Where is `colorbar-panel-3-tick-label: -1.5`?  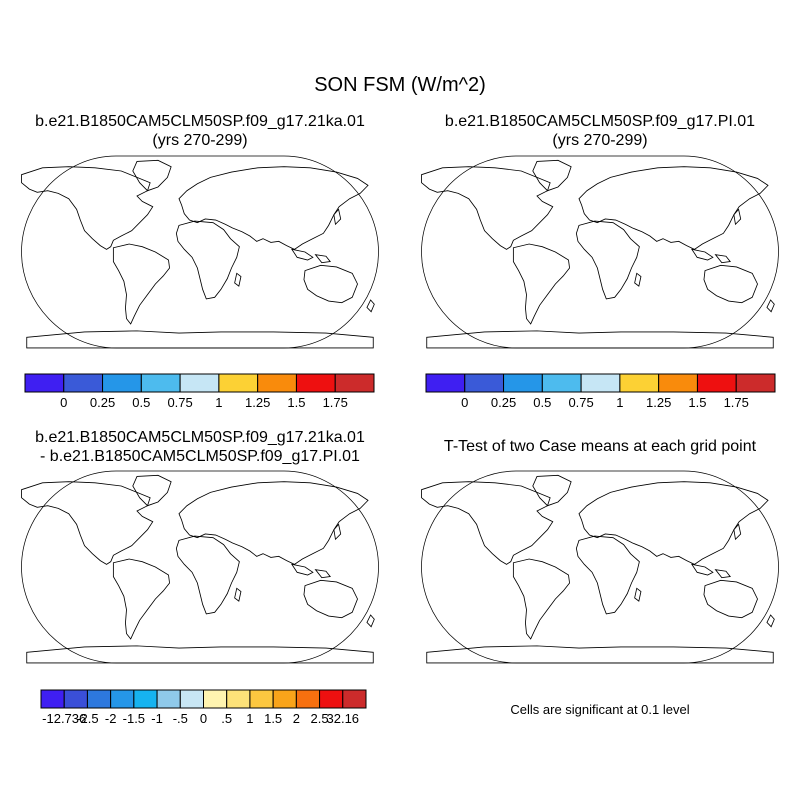 colorbar-panel-3-tick-label: -1.5 is located at coordinates (134, 718).